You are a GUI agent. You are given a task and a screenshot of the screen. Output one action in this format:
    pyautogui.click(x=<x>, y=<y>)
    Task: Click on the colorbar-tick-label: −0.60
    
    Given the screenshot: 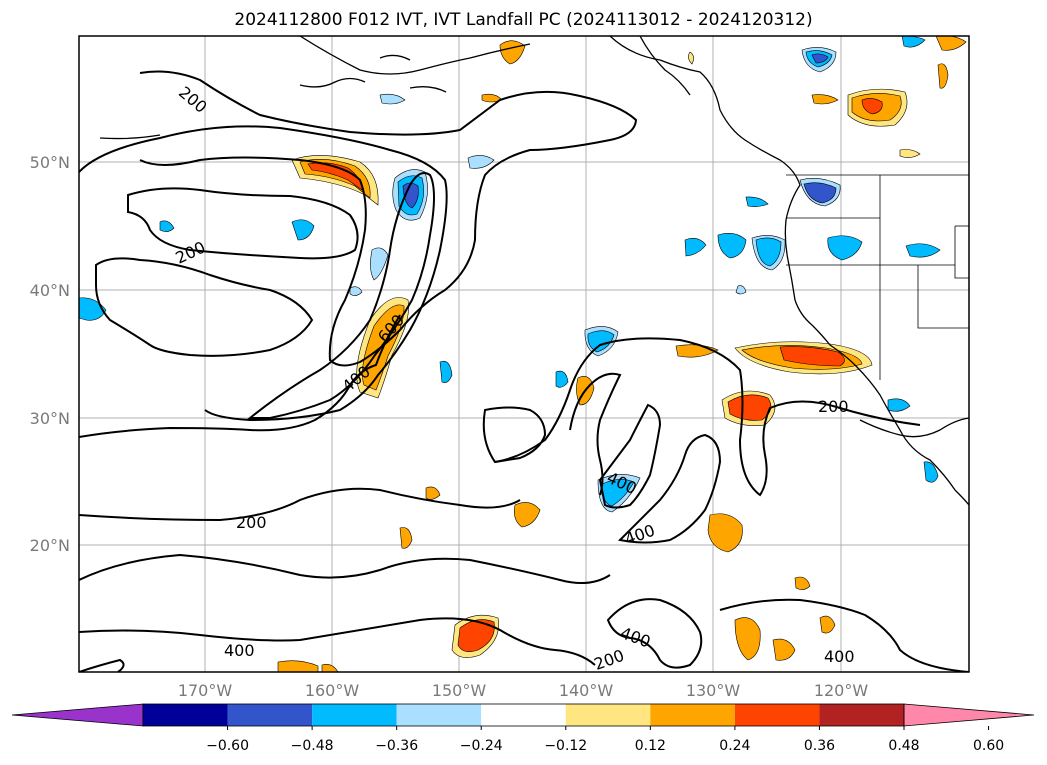 What is the action you would take?
    pyautogui.click(x=227, y=746)
    